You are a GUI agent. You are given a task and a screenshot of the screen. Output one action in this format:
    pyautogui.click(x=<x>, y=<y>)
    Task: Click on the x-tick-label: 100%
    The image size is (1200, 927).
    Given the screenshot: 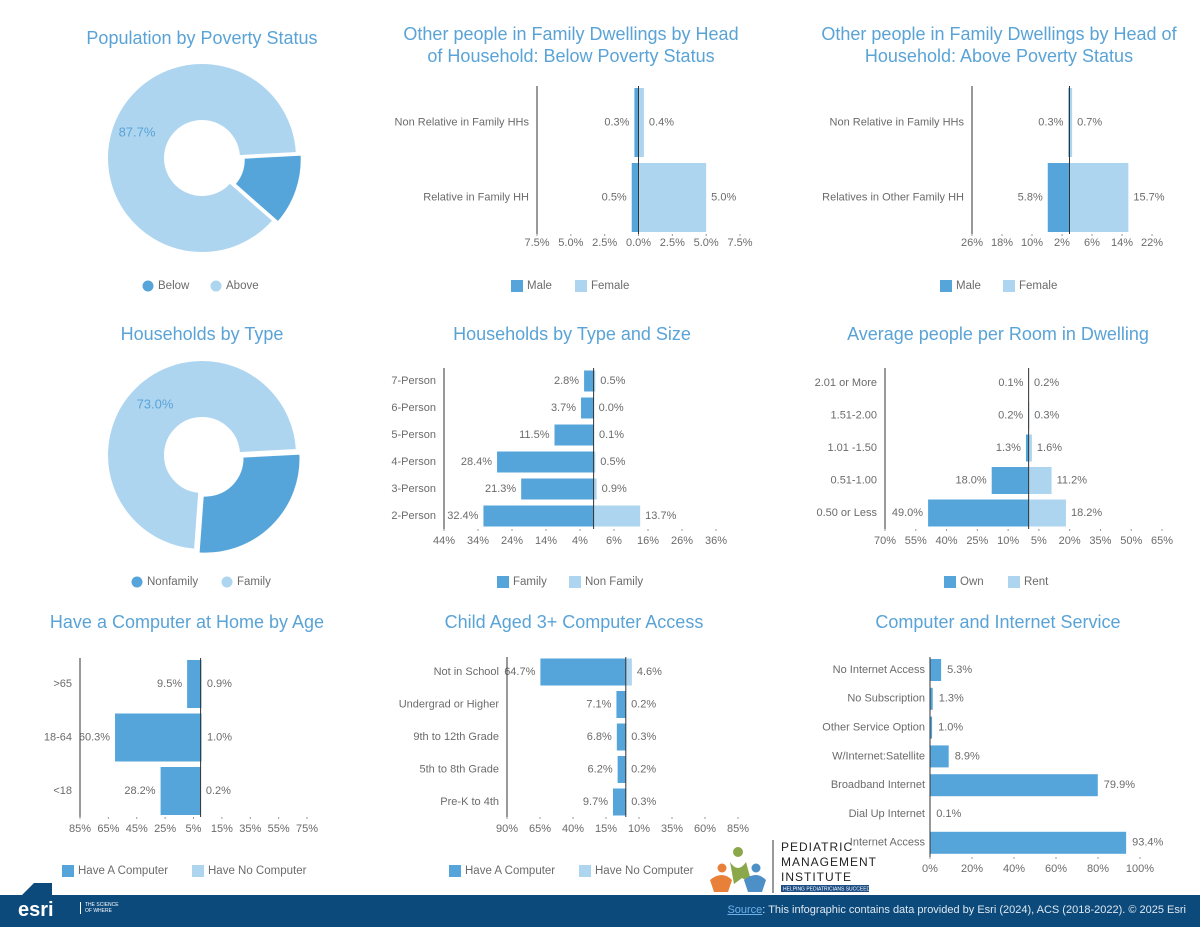 What is the action you would take?
    pyautogui.click(x=1140, y=869)
    